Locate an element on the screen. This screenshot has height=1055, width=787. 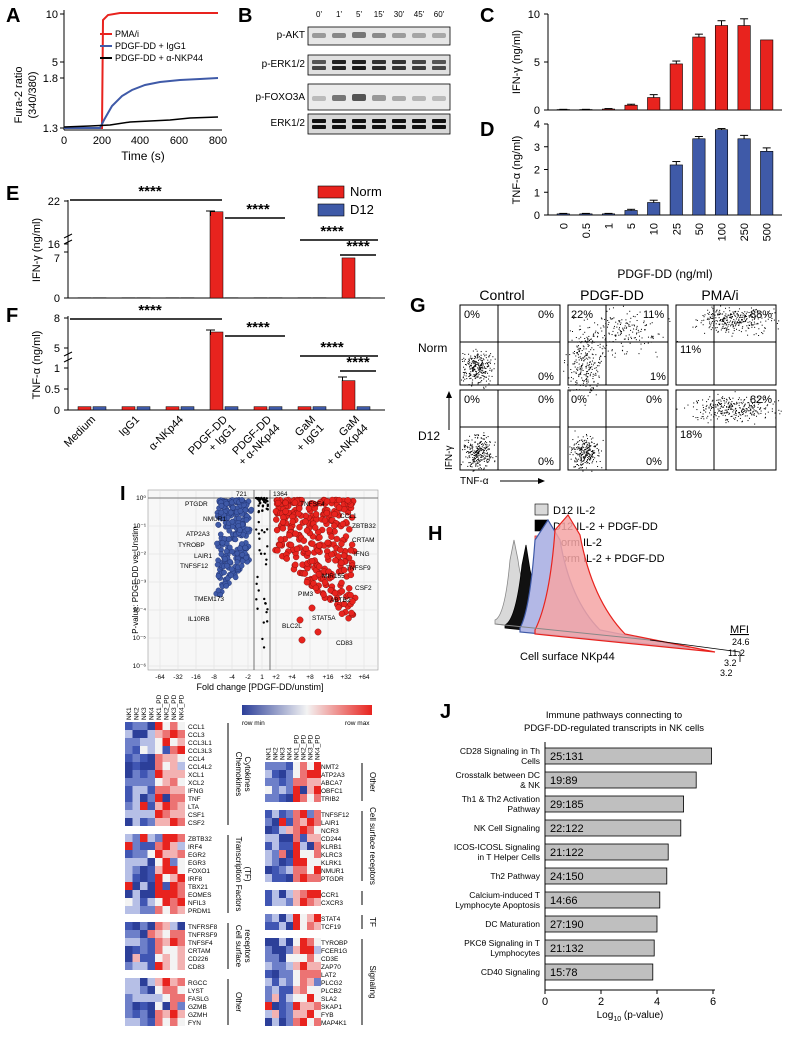
quad-pct: 18% is located at coordinates (691, 435).